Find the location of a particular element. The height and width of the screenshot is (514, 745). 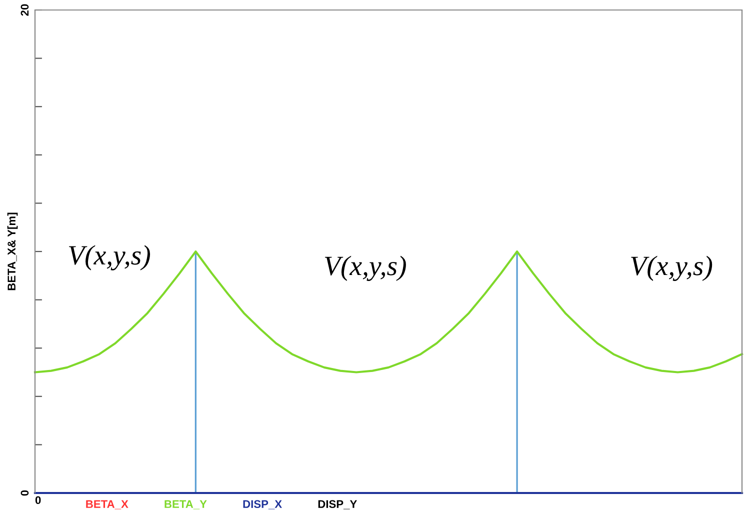

y-tick-label: 20 is located at coordinates (24, 10).